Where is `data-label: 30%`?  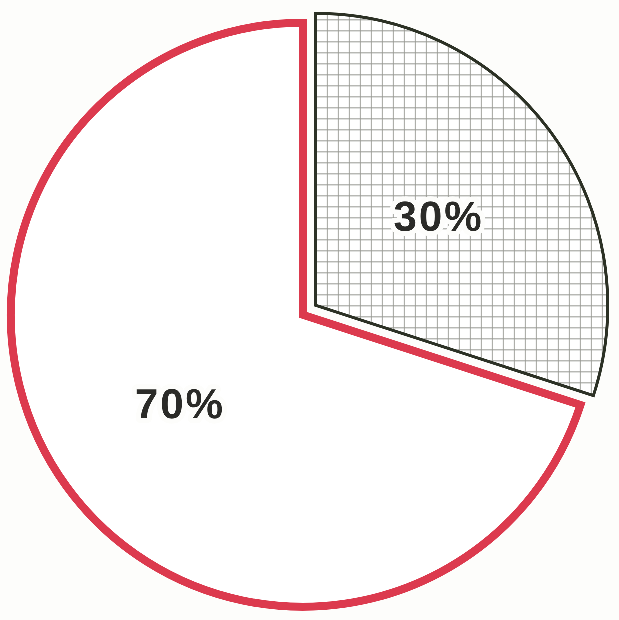
data-label: 30% is located at coordinates (439, 216).